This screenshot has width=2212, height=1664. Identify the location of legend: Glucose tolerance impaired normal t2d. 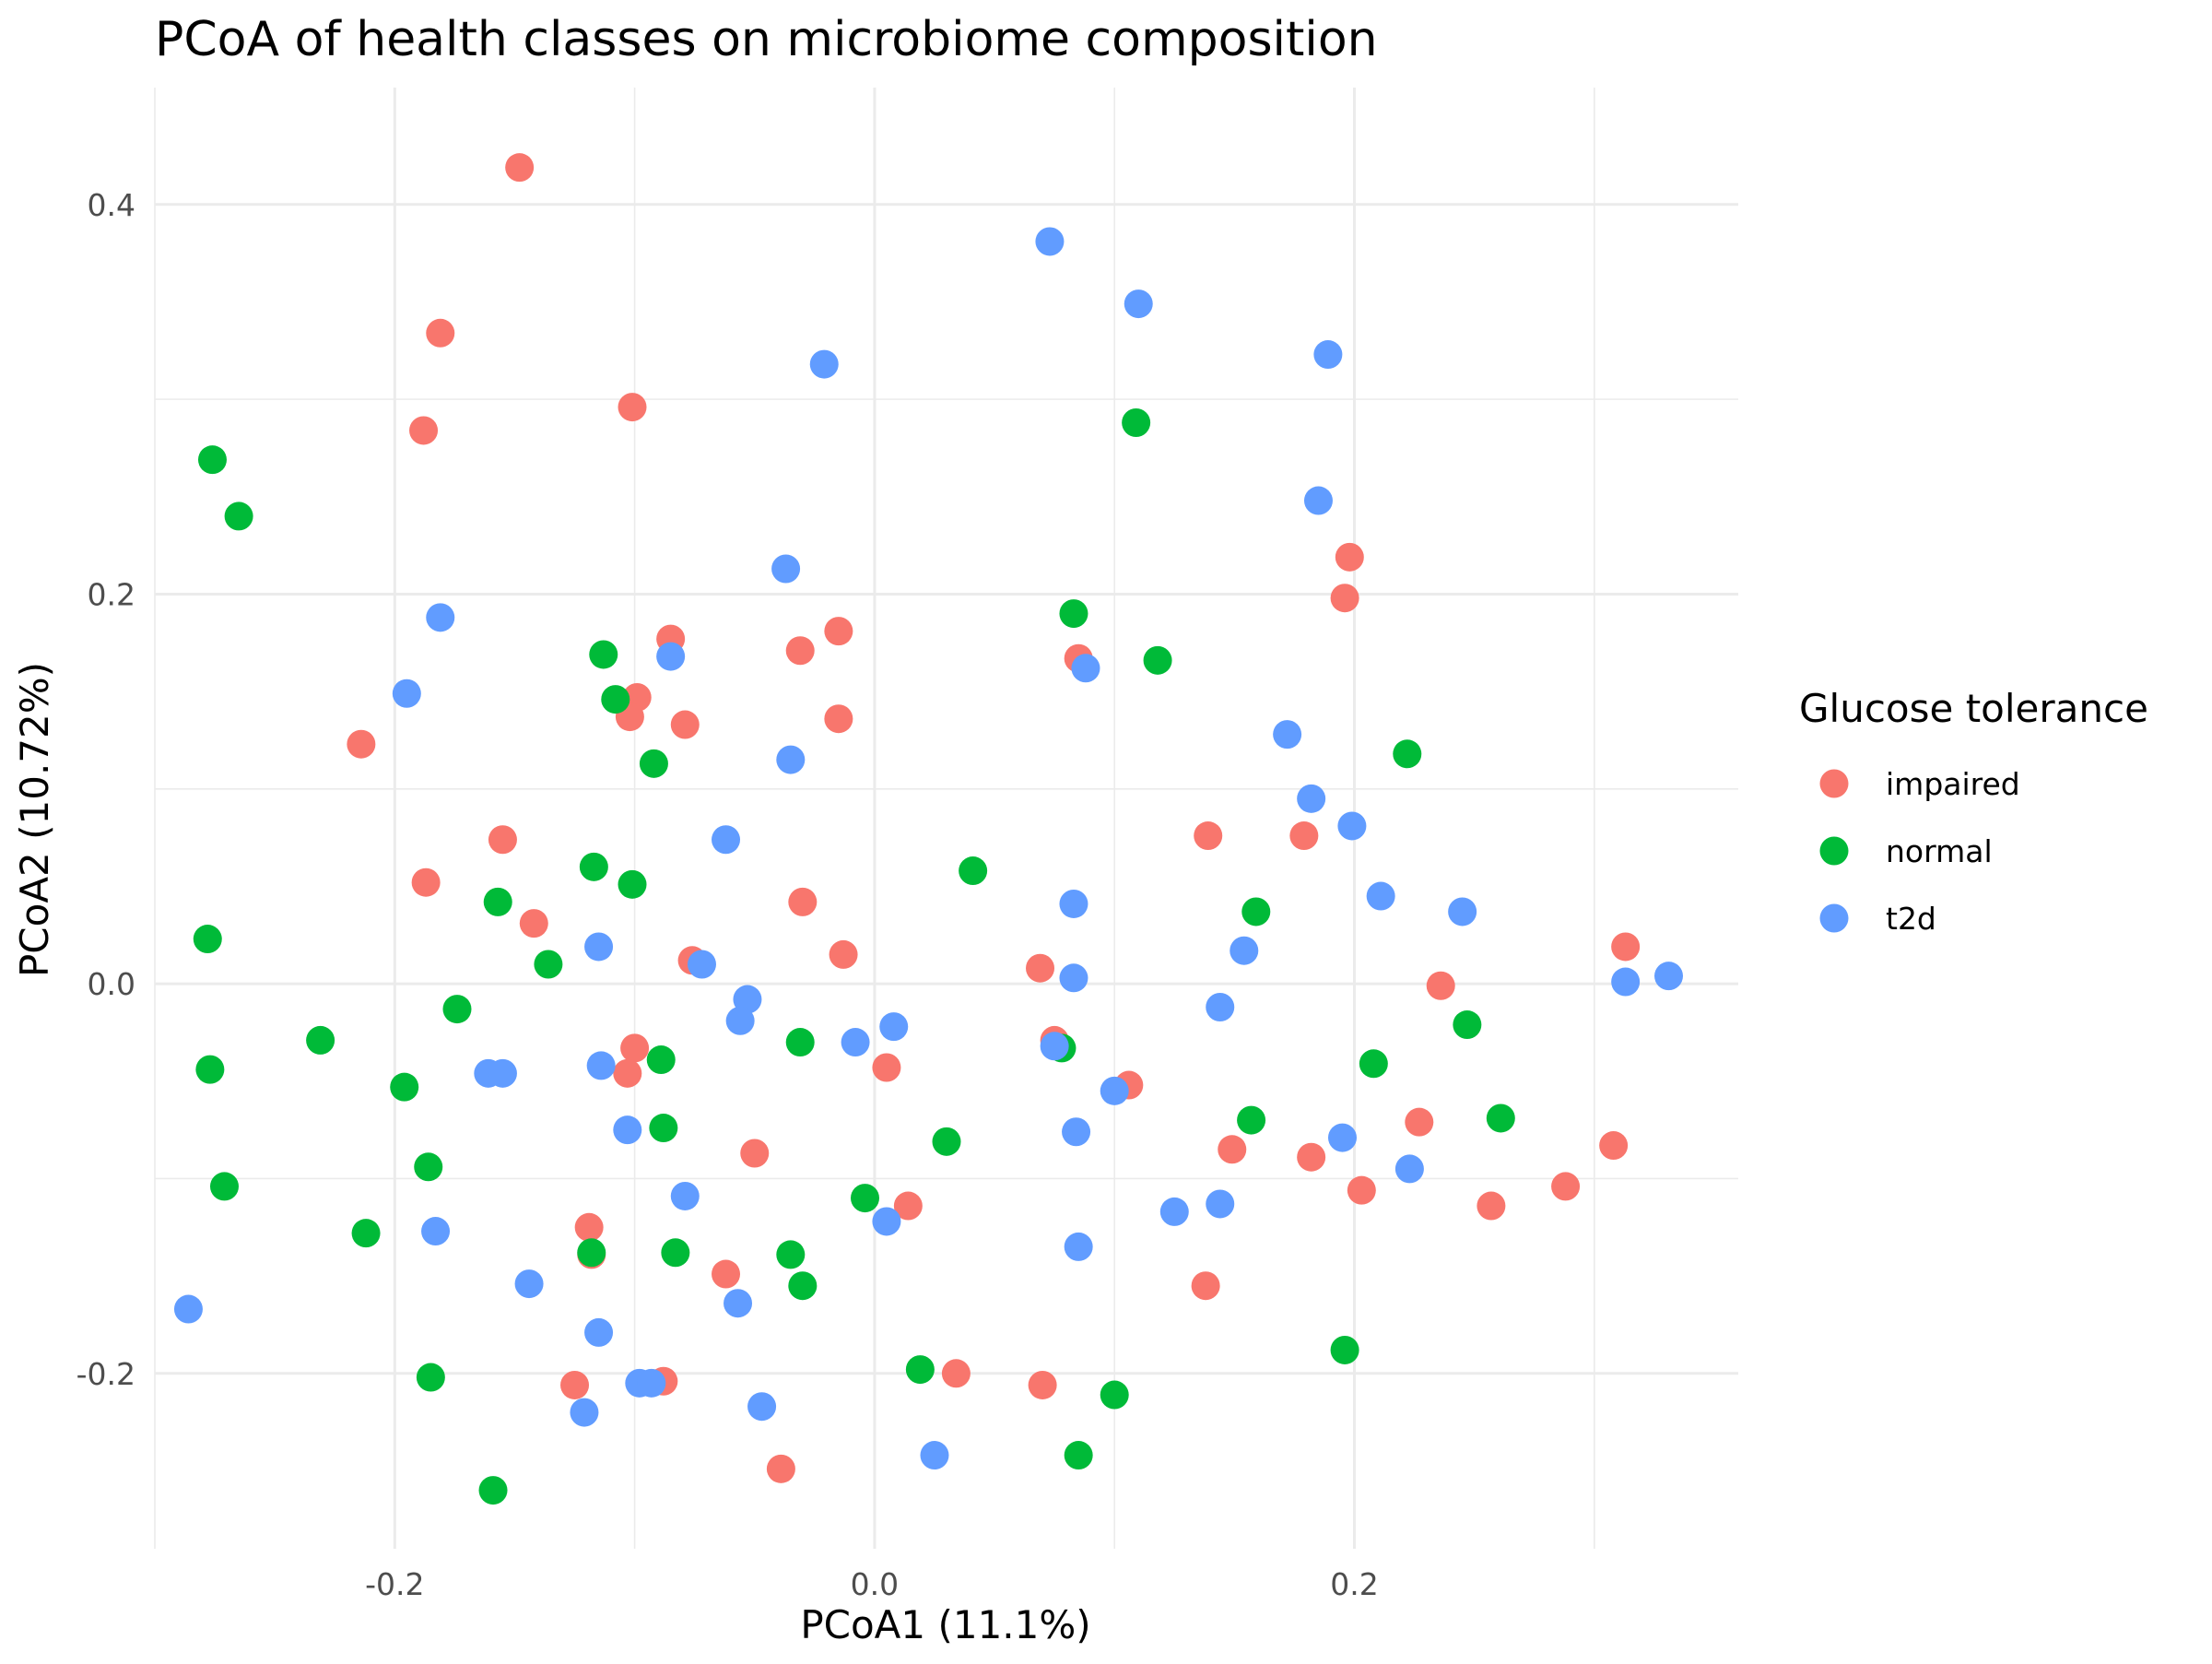
(1973, 811).